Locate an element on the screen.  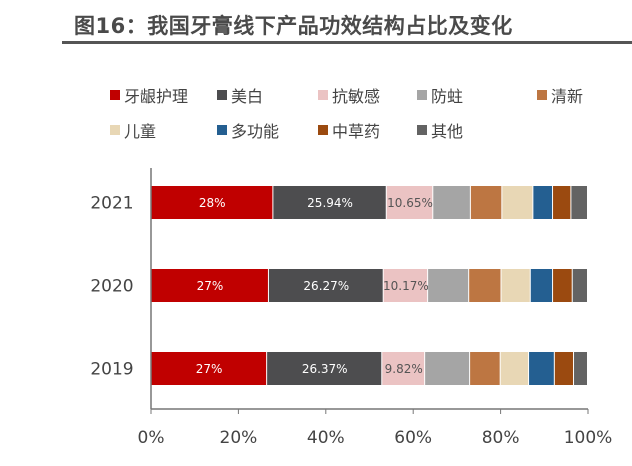
x-tick-label: 40% is located at coordinates (326, 438).